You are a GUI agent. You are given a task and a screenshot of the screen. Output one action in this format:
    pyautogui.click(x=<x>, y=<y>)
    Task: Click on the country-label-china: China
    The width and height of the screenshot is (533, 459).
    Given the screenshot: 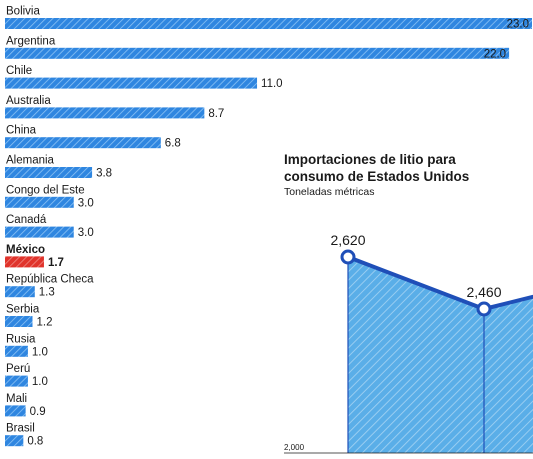 What is the action you would take?
    pyautogui.click(x=21, y=131)
    